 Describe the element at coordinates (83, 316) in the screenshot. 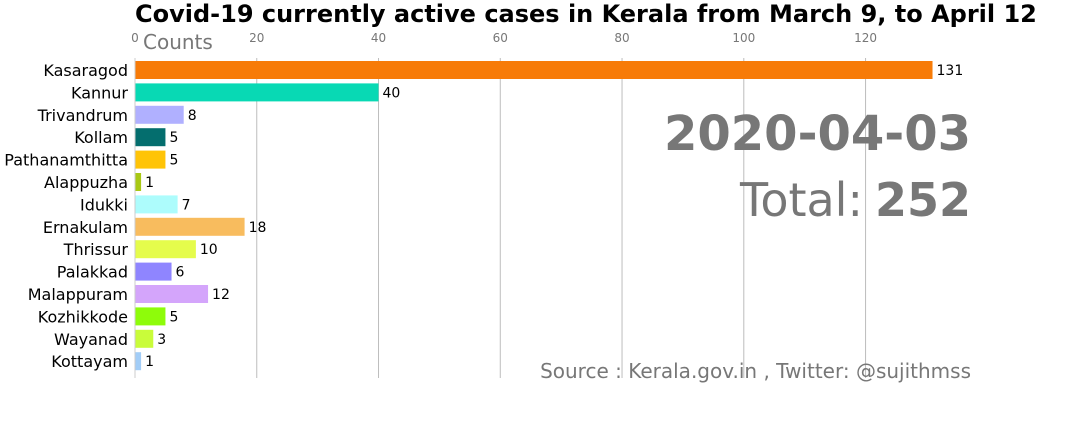

I see `category-label: Kozhikkode` at that location.